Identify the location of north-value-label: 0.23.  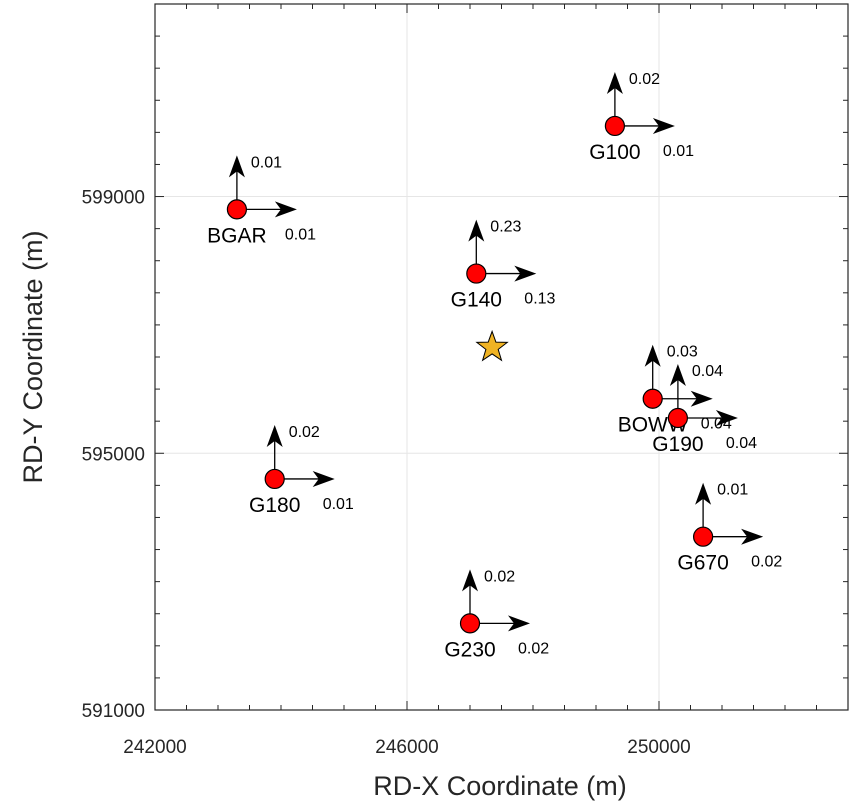
(505, 227).